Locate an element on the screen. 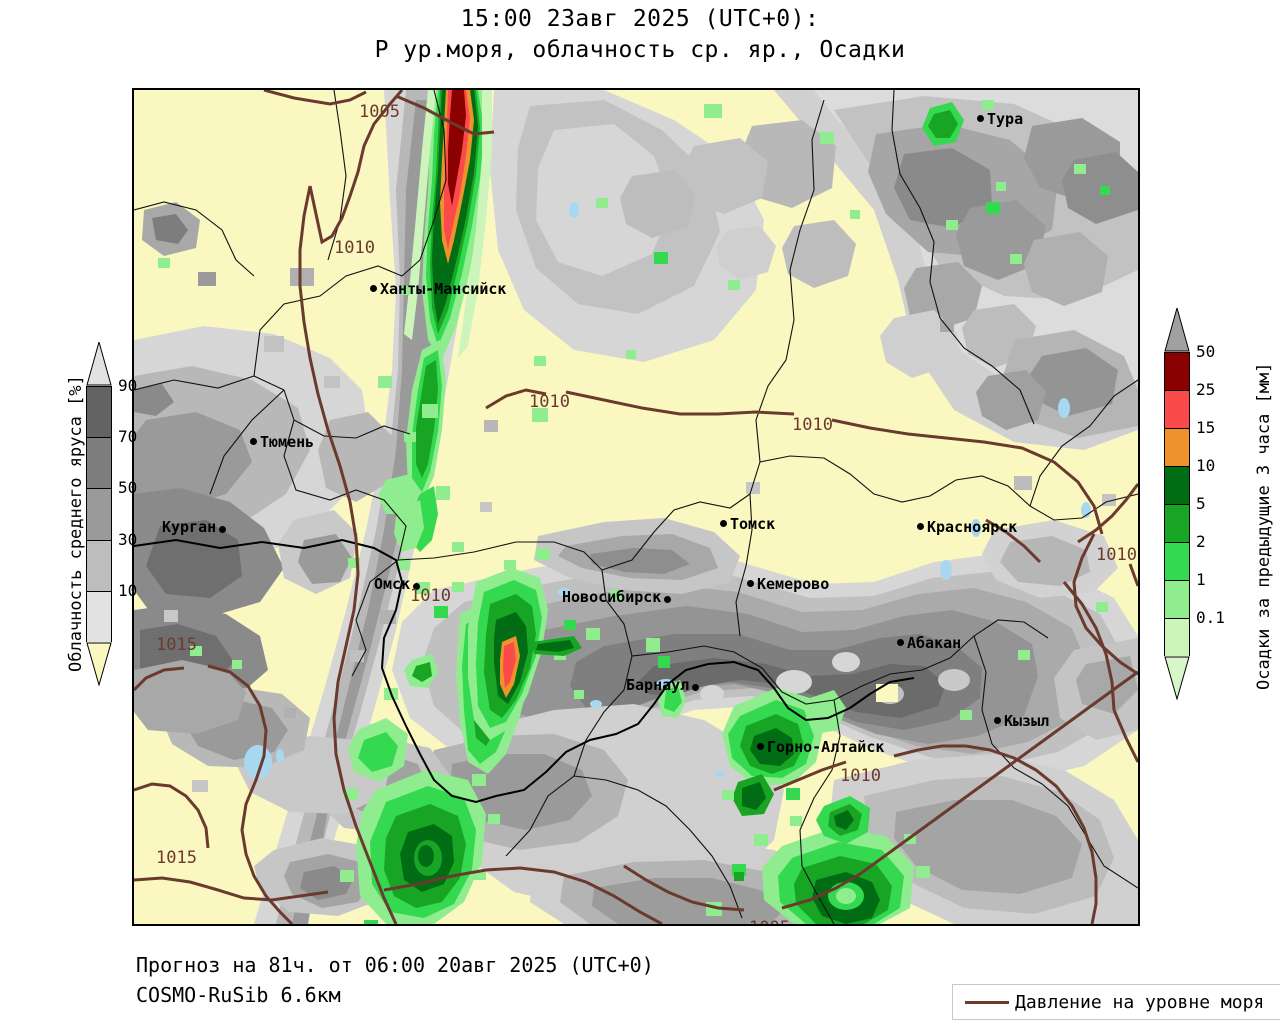 The height and width of the screenshot is (1024, 1280). city-name: Томск is located at coordinates (753, 524).